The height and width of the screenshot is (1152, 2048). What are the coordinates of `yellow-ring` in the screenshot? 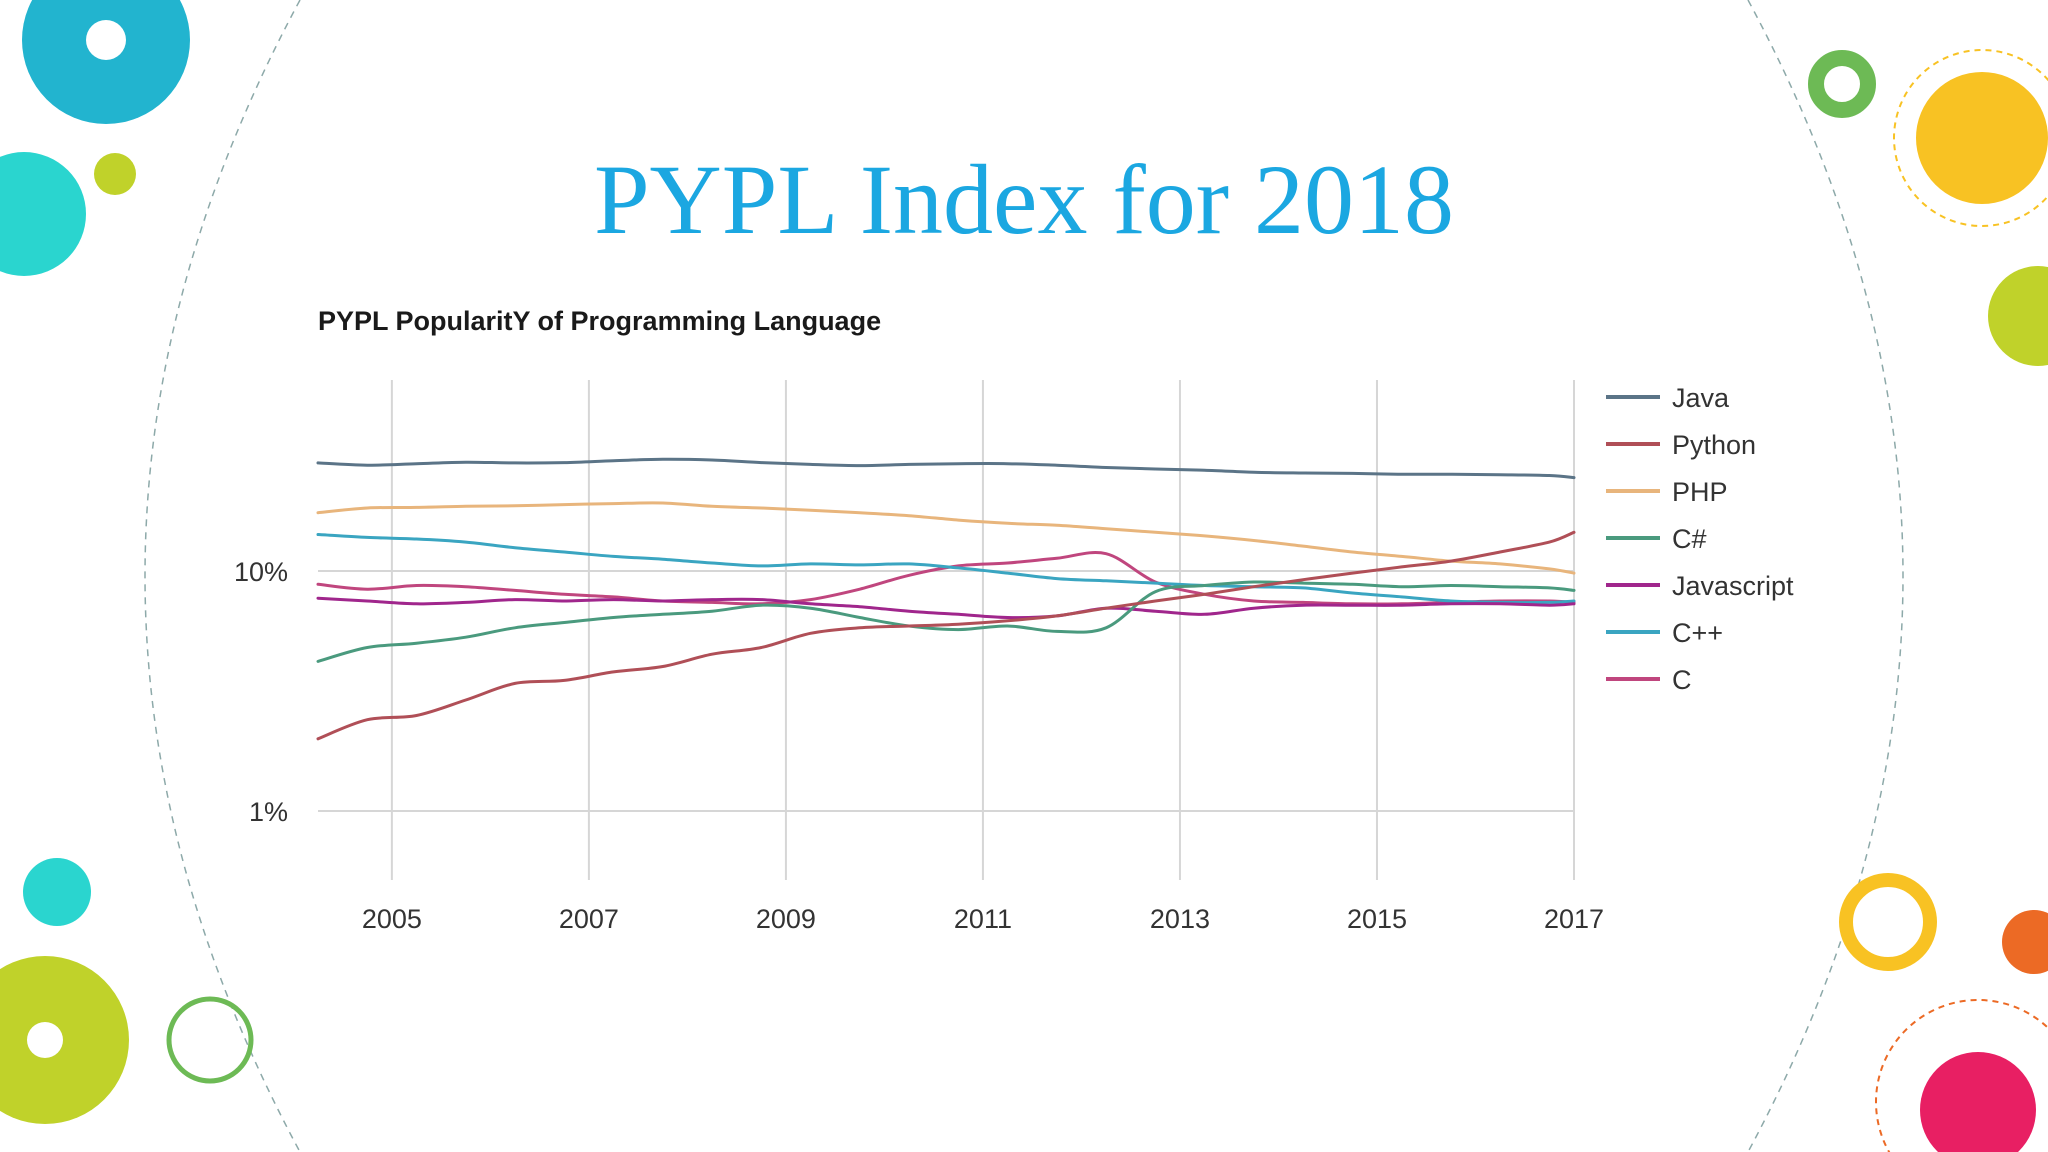 It's located at (1888, 922).